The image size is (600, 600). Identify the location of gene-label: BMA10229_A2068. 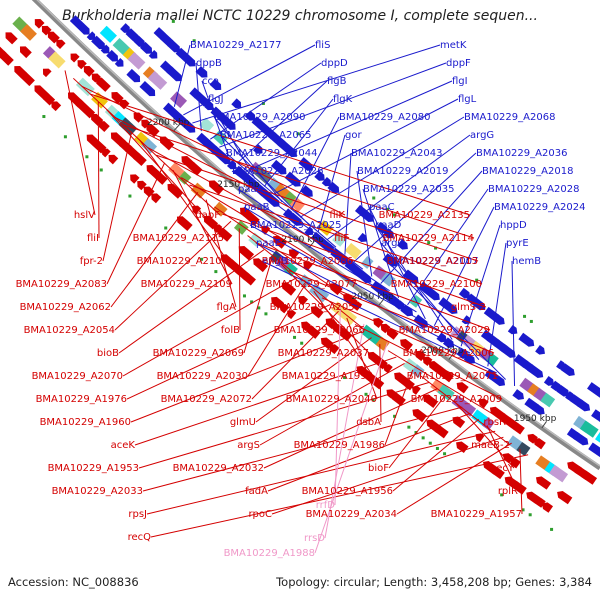
(509, 117).